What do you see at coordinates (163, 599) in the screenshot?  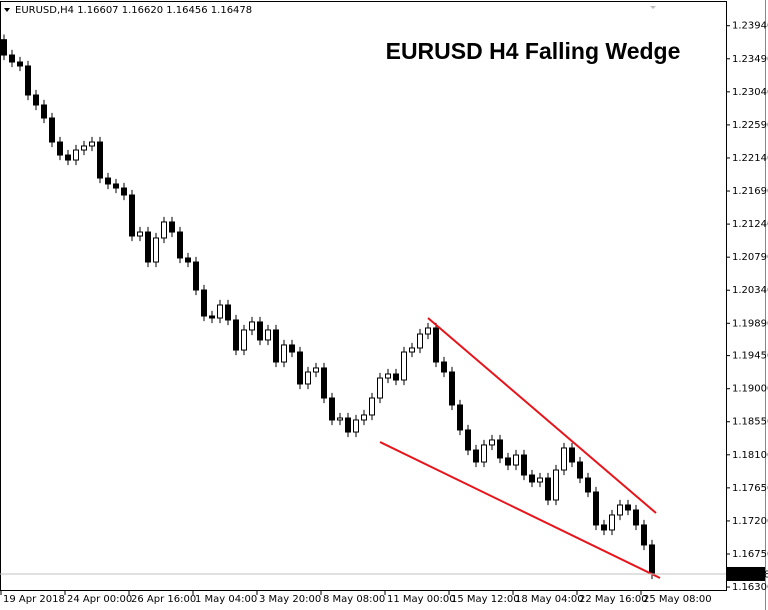 I see `x-tick-label: 26 Apr 16:00` at bounding box center [163, 599].